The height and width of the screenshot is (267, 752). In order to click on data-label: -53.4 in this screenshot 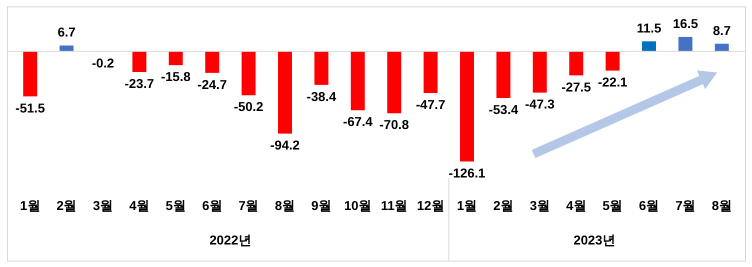, I will do `click(503, 109)`.